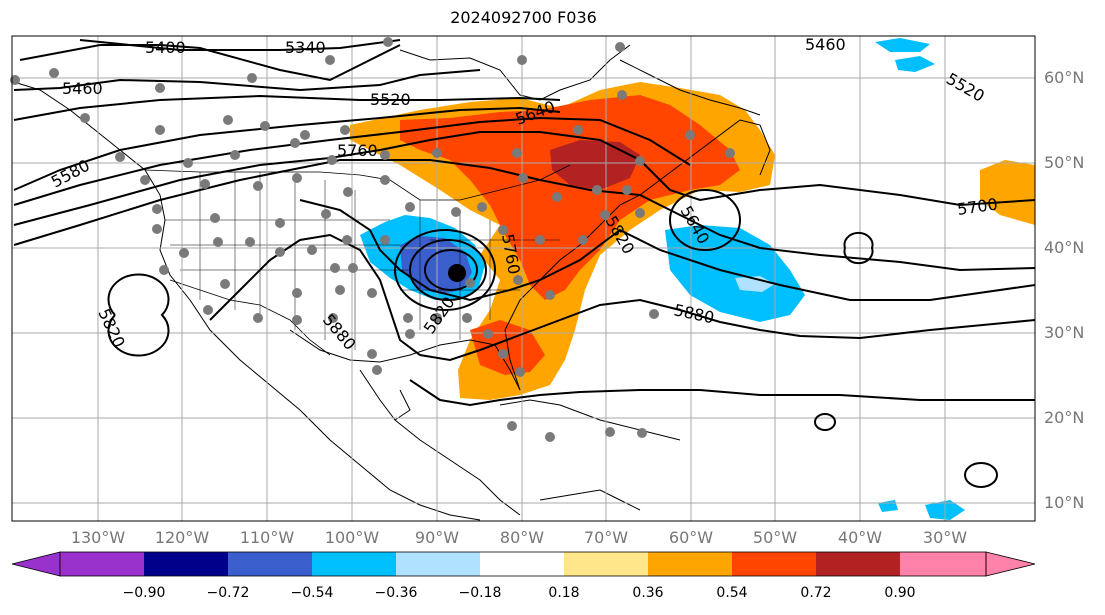 The height and width of the screenshot is (615, 1105). Describe the element at coordinates (165, 47) in the screenshot. I see `contour-label: 5400` at that location.